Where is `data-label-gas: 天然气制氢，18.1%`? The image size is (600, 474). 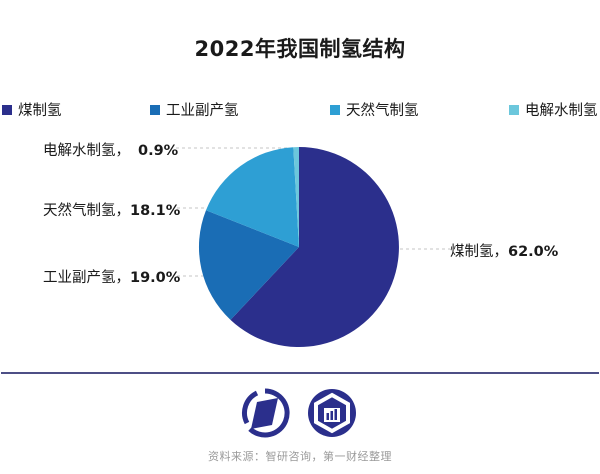
data-label-gas: 天然气制氢，18.1% is located at coordinates (112, 211).